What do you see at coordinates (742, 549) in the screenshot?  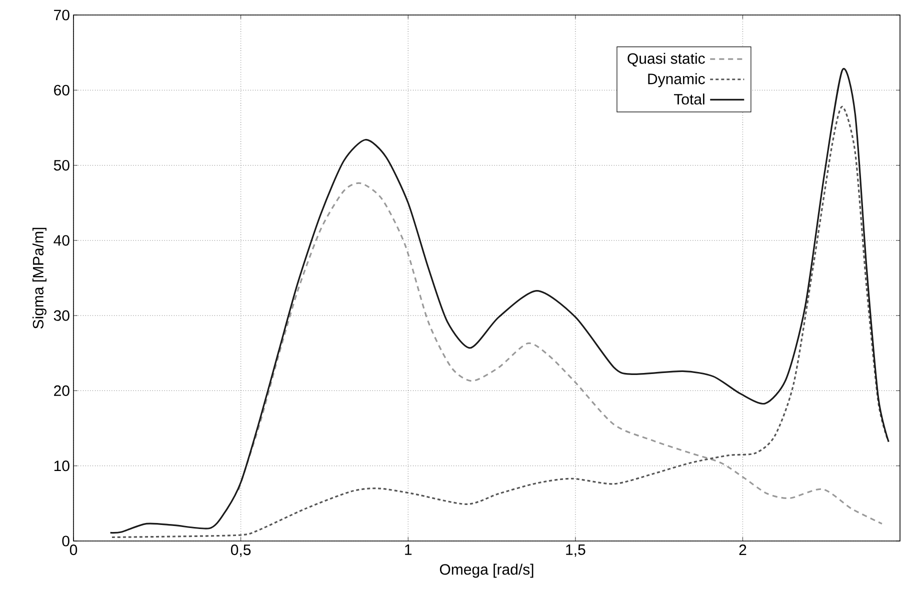 I see `x-tick-label: 2` at bounding box center [742, 549].